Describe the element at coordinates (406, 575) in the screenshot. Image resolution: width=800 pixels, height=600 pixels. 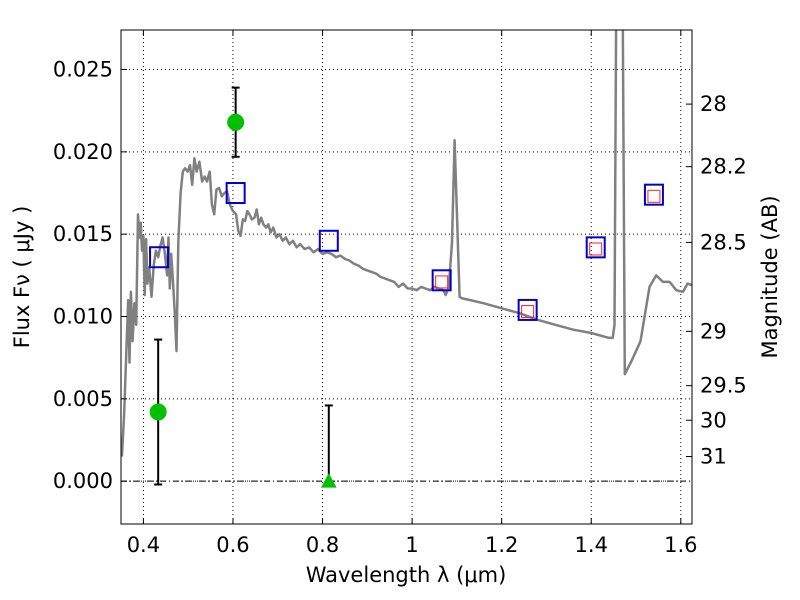
I see `x-axis-label: Wavelength λ (μm)` at that location.